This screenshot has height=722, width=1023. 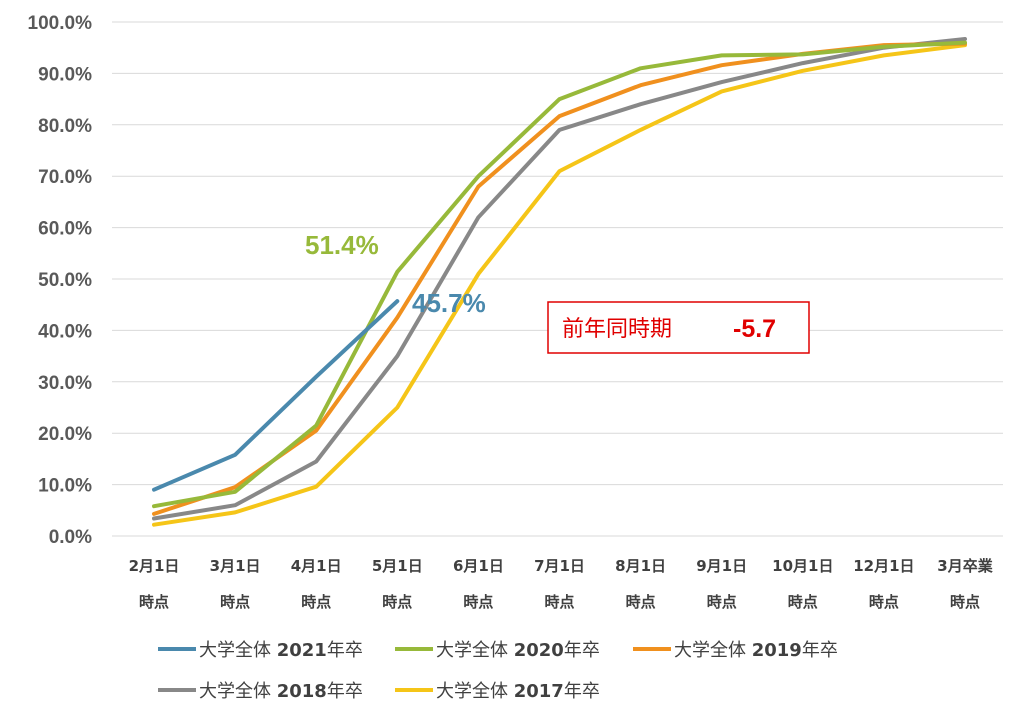 What do you see at coordinates (965, 566) in the screenshot?
I see `x-tick-label: 3月卒業` at bounding box center [965, 566].